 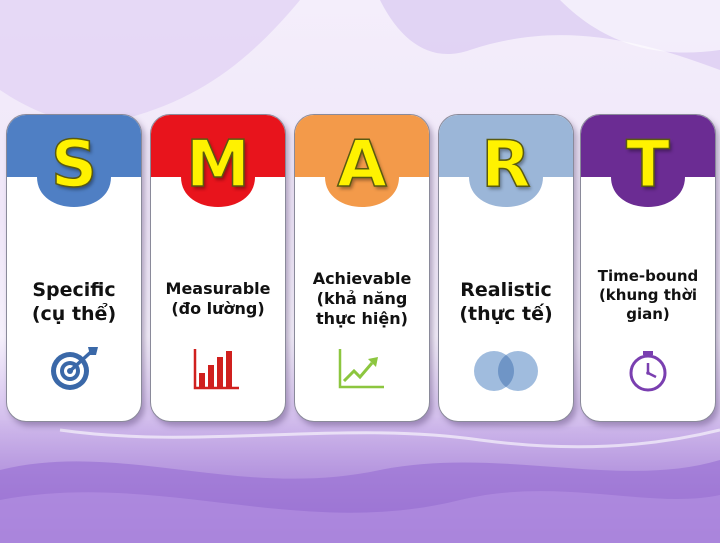 What do you see at coordinates (362, 318) in the screenshot?
I see `subtitle2-achievable: thực hiện)` at bounding box center [362, 318].